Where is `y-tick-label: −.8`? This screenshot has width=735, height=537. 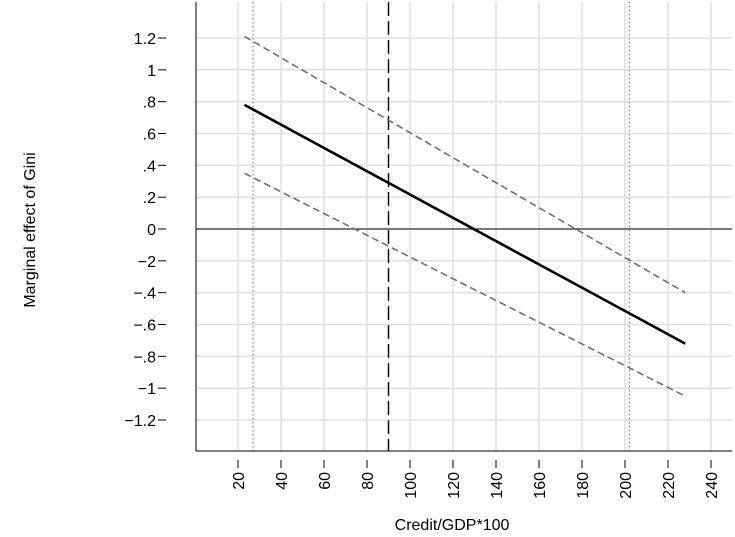 y-tick-label: −.8 is located at coordinates (144, 357).